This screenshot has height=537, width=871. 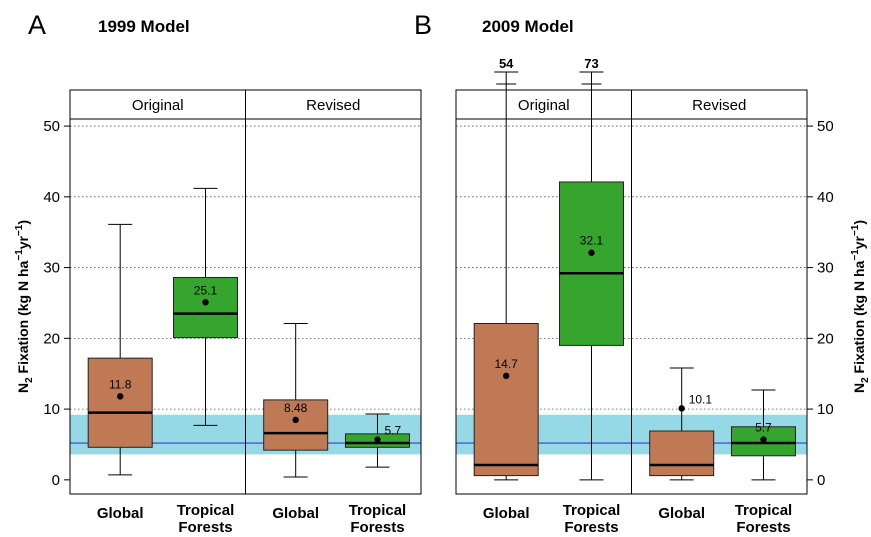 What do you see at coordinates (507, 364) in the screenshot?
I see `mean-label: 14.7` at bounding box center [507, 364].